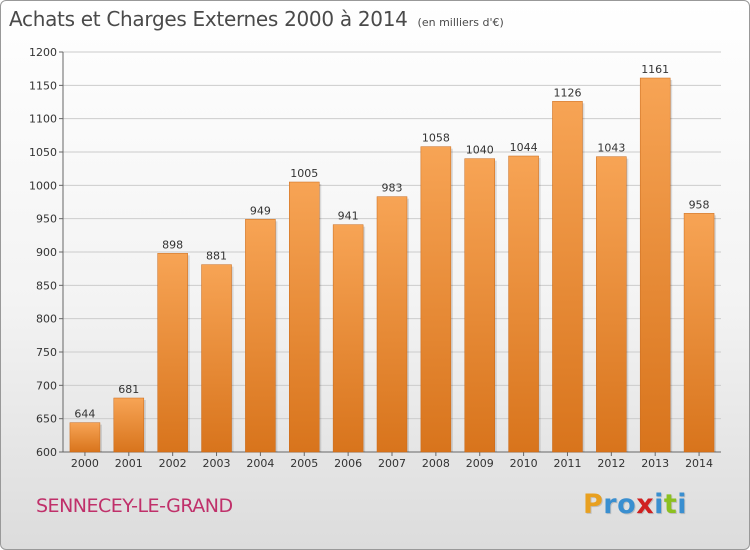  I want to click on chart-title-text: Achats et Charges Externes 2000 à 2014, so click(208, 19).